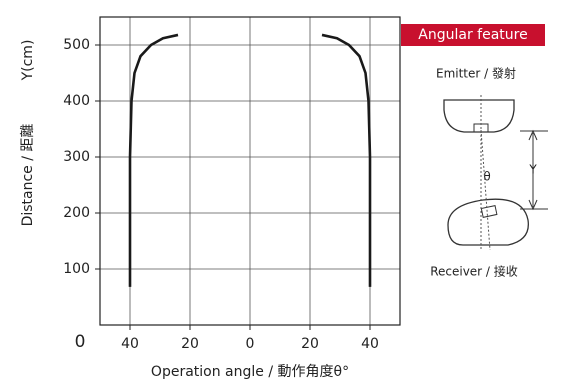  I want to click on dim-arrows, so click(533, 170).